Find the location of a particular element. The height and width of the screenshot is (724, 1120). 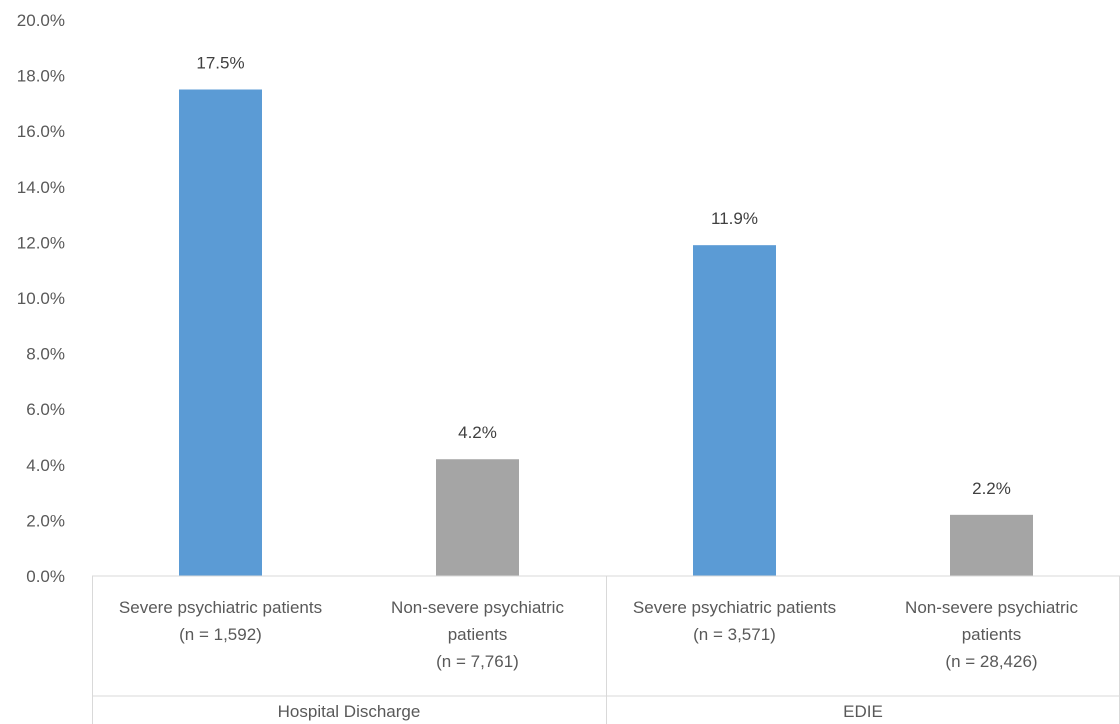

y-tick-label: 8.0% is located at coordinates (45, 354).